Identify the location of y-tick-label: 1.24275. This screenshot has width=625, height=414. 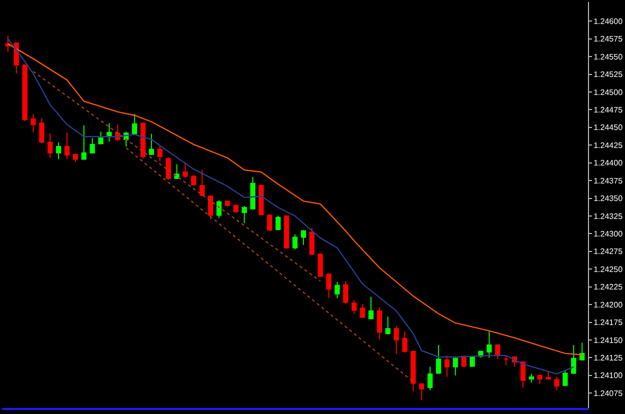
(609, 251).